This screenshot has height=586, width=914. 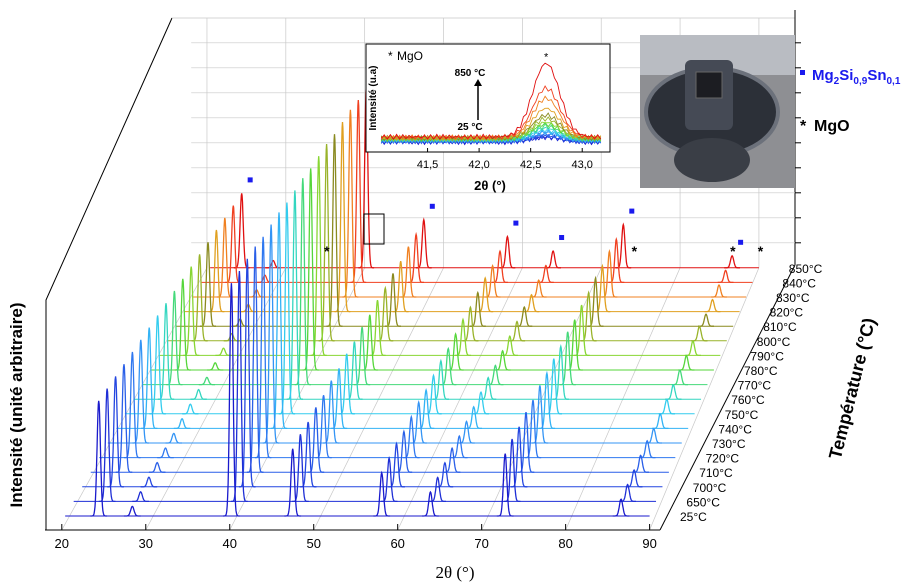 What do you see at coordinates (470, 73) in the screenshot?
I see `inset-top-label: 850 °C` at bounding box center [470, 73].